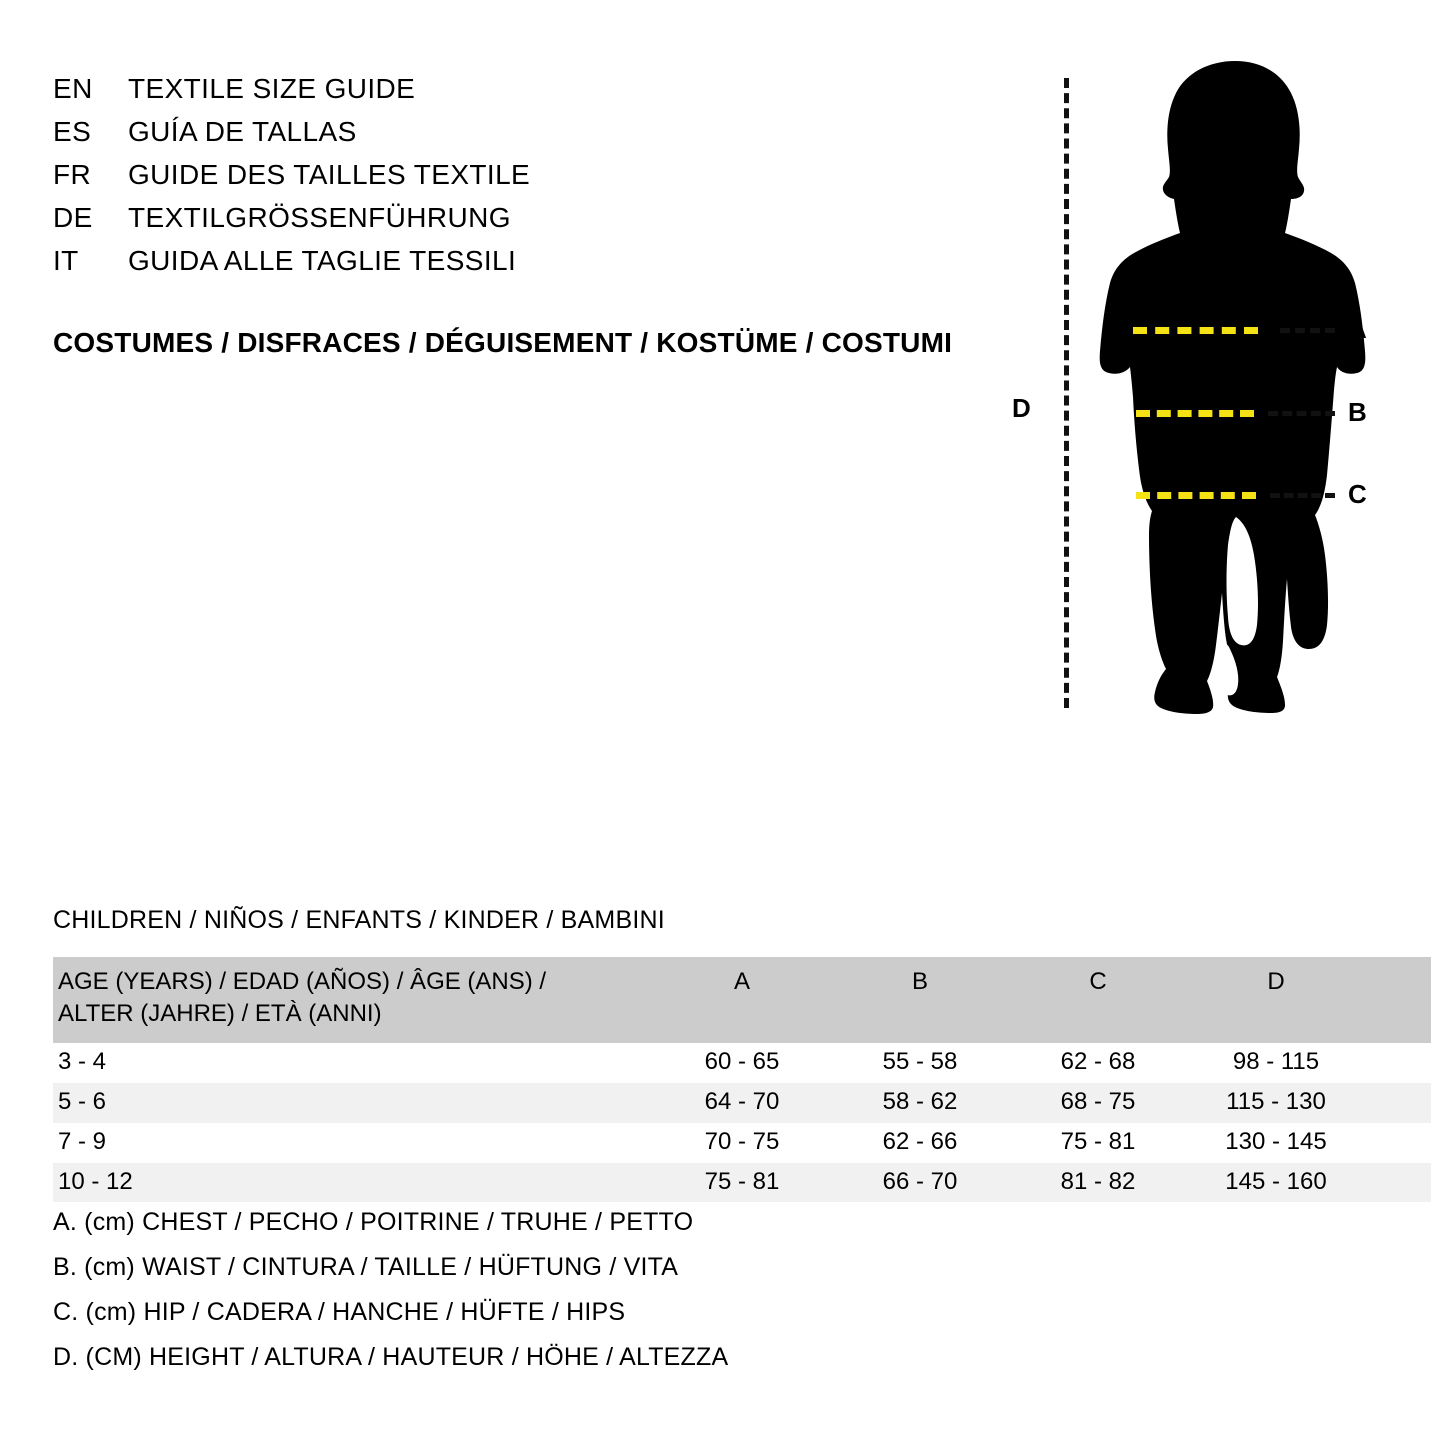  Describe the element at coordinates (1098, 1103) in the screenshot. I see `hip-cell: 68 - 75` at that location.